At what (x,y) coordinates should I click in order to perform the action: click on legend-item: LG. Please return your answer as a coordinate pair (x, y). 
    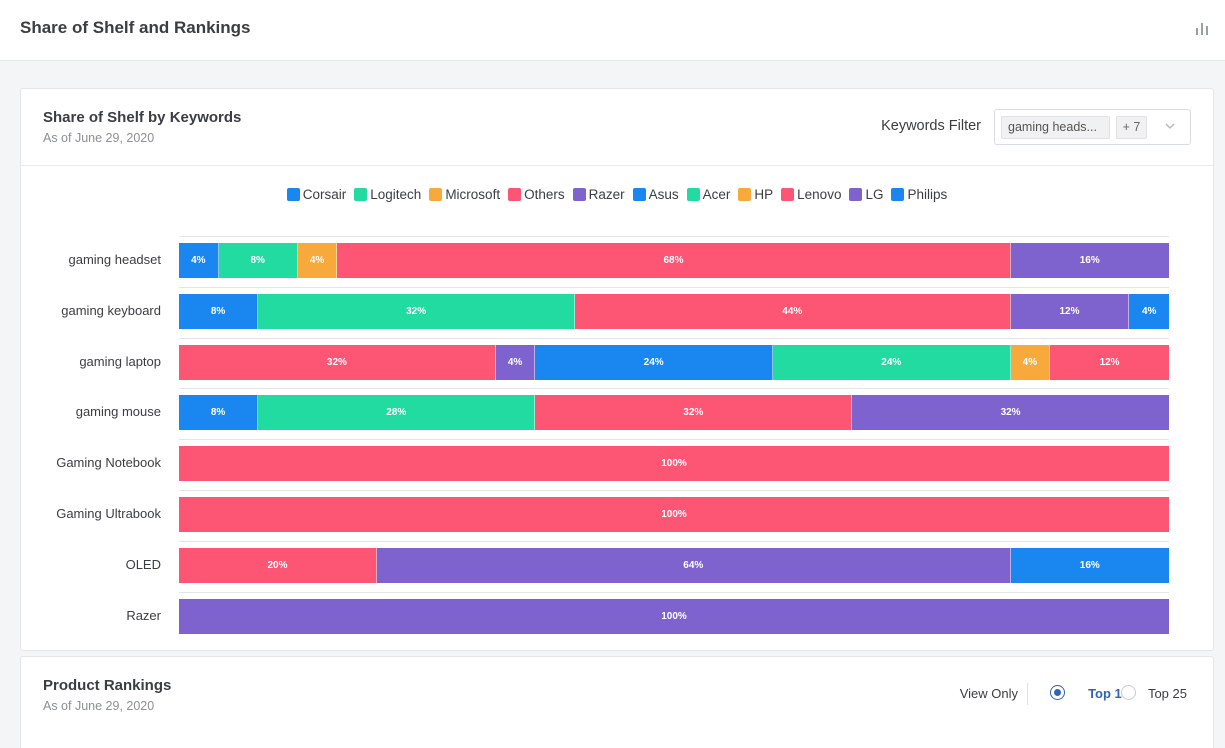
    Looking at the image, I should click on (866, 194).